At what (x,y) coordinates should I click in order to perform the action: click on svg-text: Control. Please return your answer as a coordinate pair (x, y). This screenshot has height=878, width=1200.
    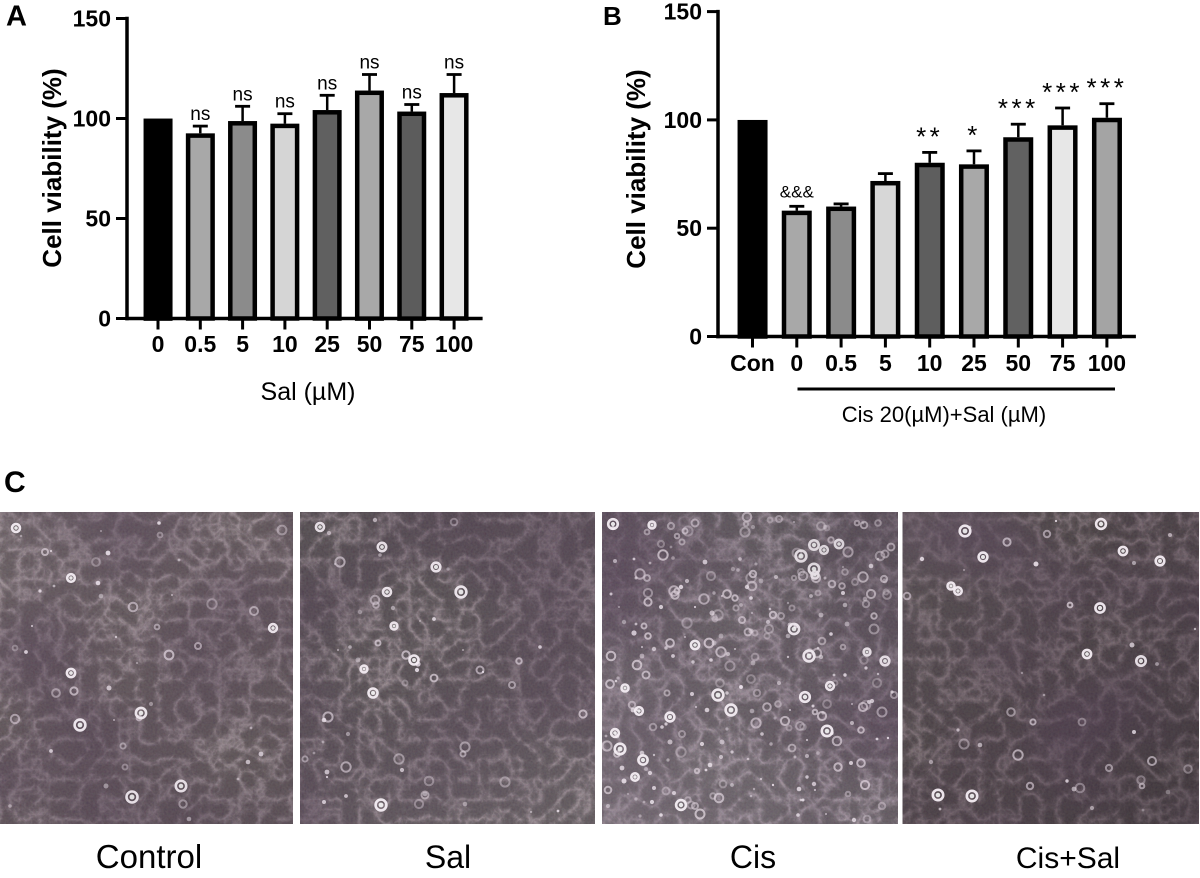
    Looking at the image, I should click on (149, 855).